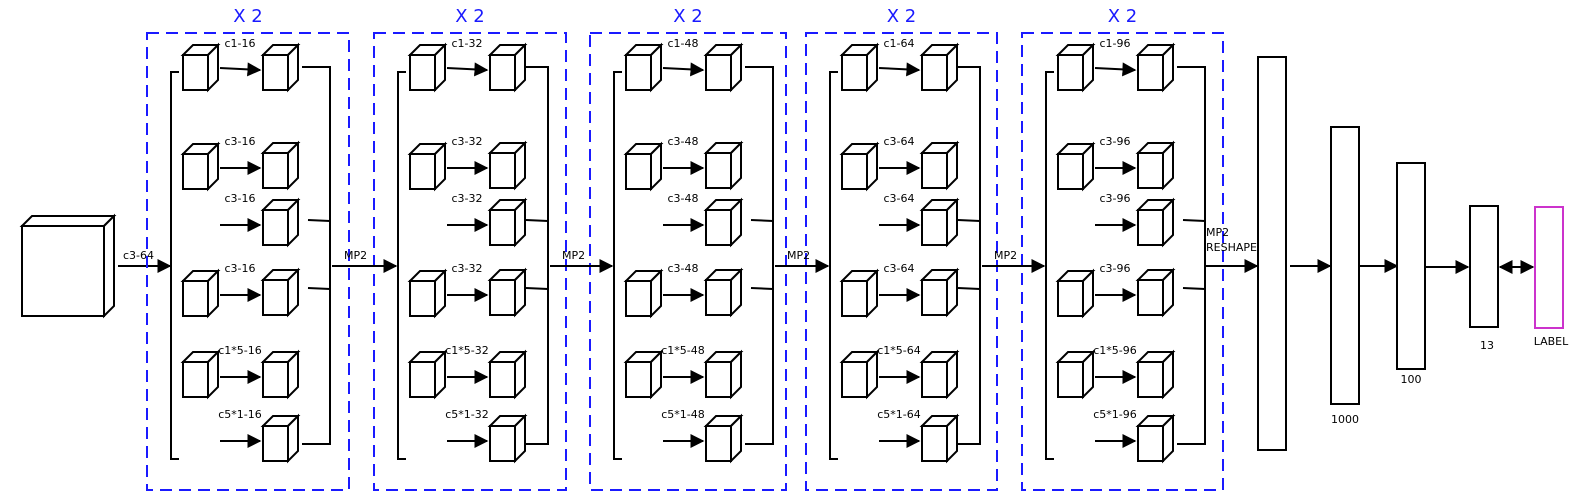 This screenshot has height=499, width=1588. I want to click on branch-5: c1*5-48, so click(683, 372).